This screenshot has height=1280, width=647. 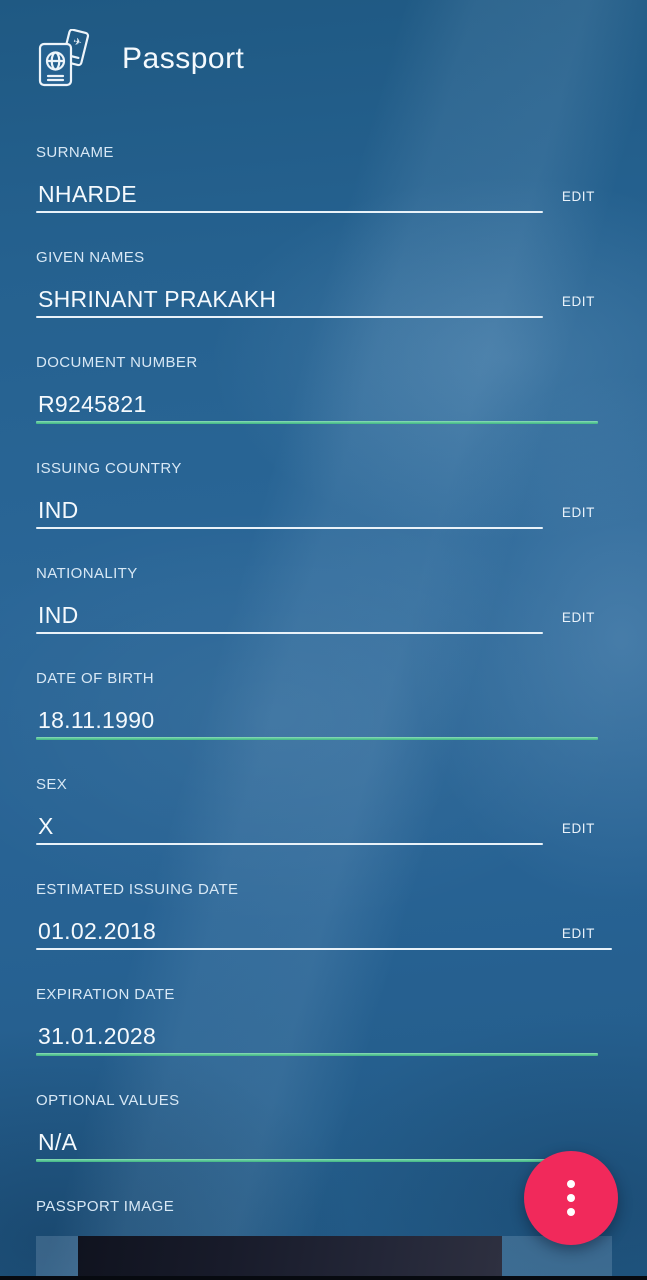 What do you see at coordinates (97, 931) in the screenshot?
I see `field-value: 01.02.2018` at bounding box center [97, 931].